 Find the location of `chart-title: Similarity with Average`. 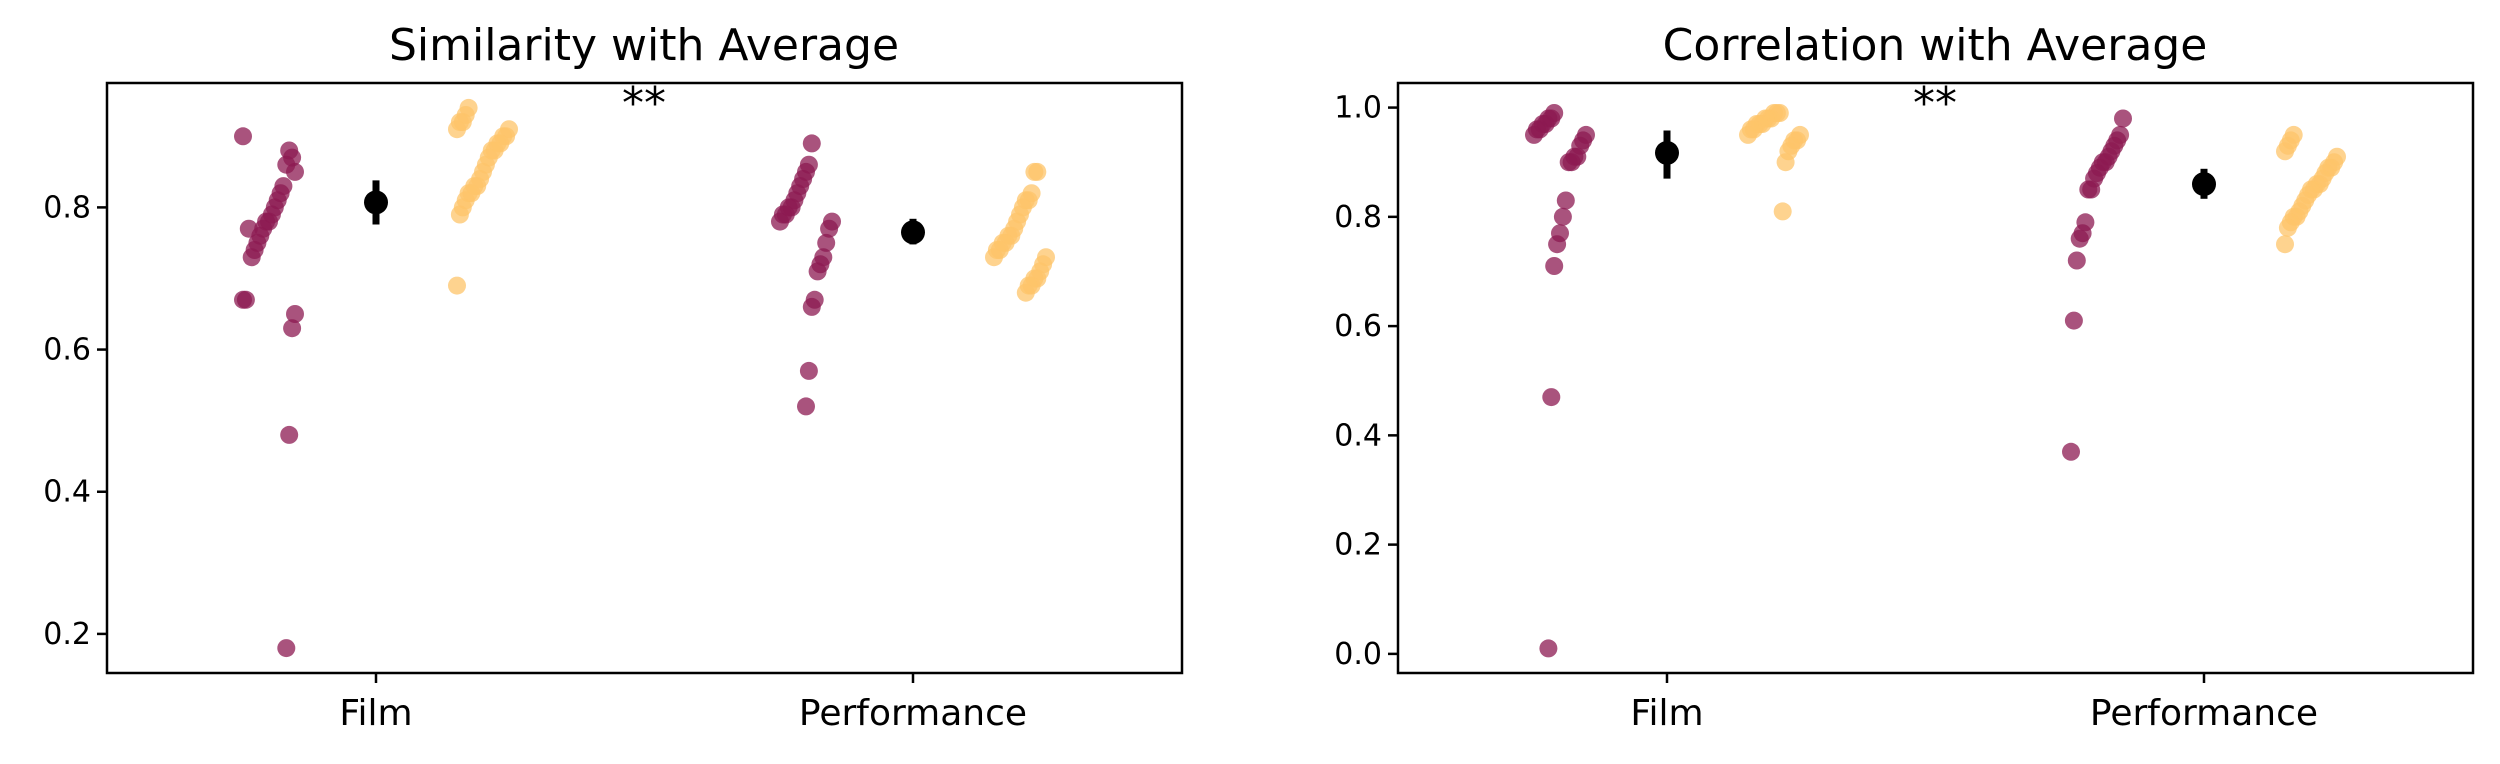

chart-title: Similarity with Average is located at coordinates (644, 45).